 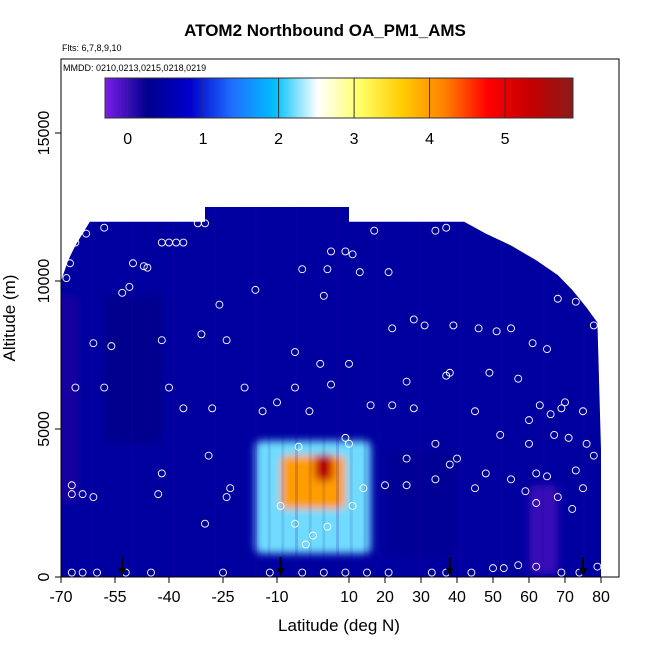 What do you see at coordinates (114, 597) in the screenshot?
I see `x-tick-label: -55` at bounding box center [114, 597].